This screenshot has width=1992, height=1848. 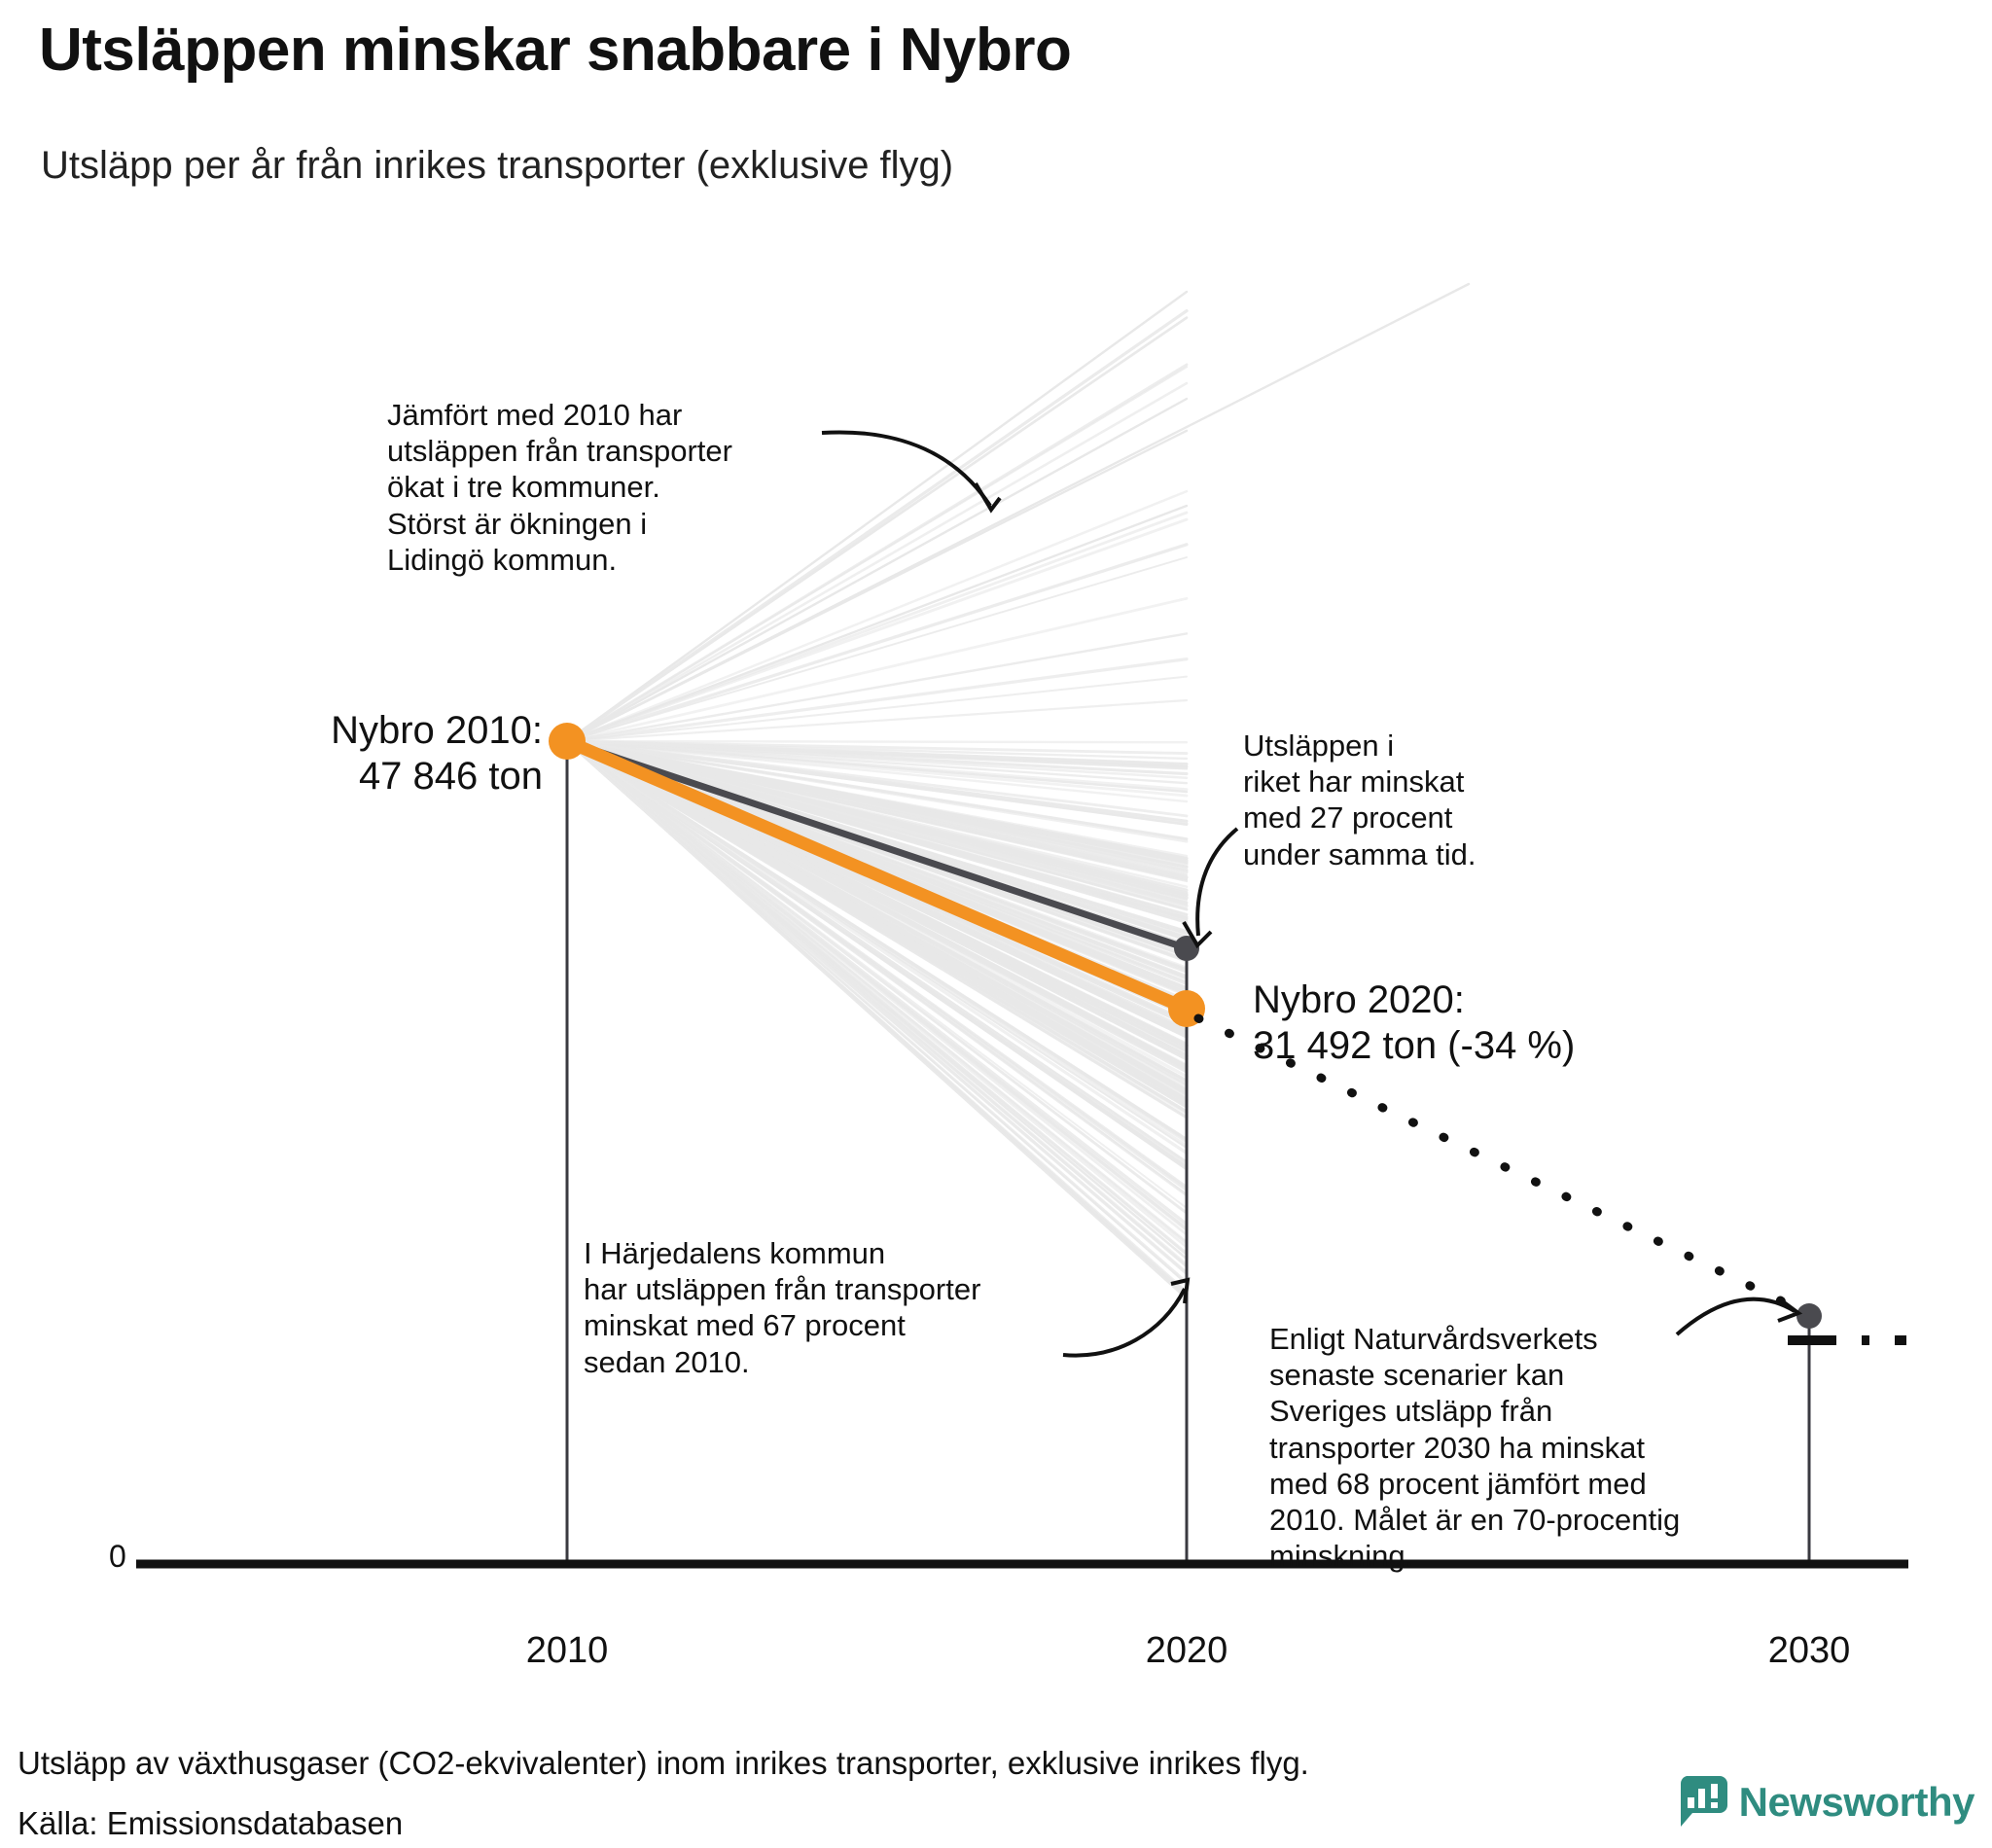 What do you see at coordinates (555, 50) in the screenshot?
I see `page-title: Utsläppen minskar snabbare i Nybro` at bounding box center [555, 50].